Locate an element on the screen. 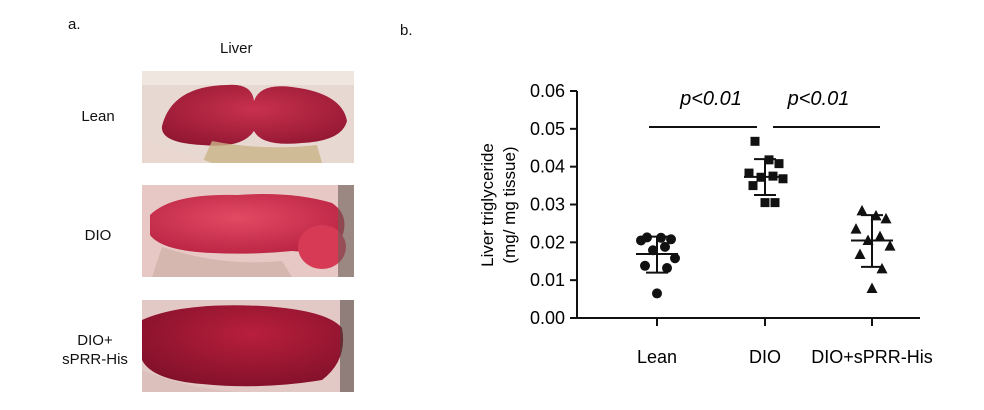 This screenshot has width=984, height=410. y-tick-label: 0.04 is located at coordinates (547, 167).